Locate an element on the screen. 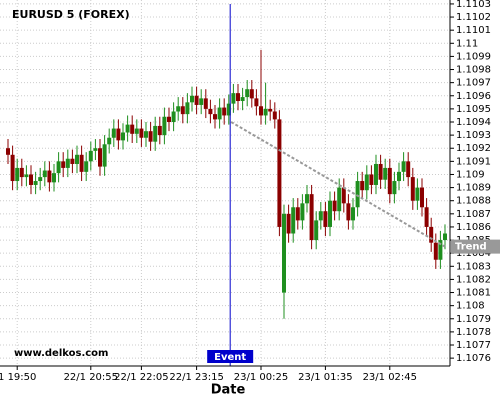 Image resolution: width=500 pixels, height=400 pixels. x-tick-label: 23/1 00:25 is located at coordinates (261, 377).